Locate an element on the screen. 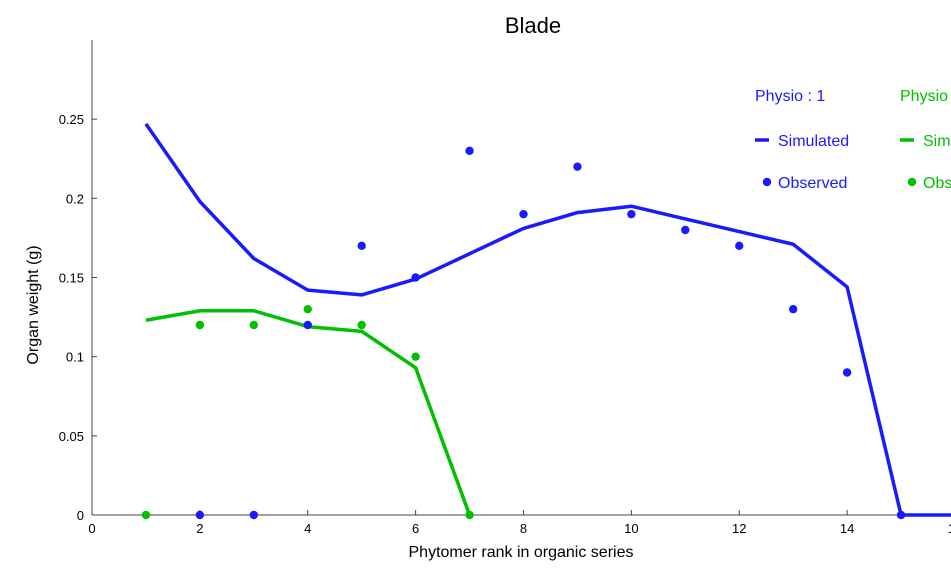 Image resolution: width=951 pixels, height=571 pixels. x-tick-label: 14 is located at coordinates (847, 528).